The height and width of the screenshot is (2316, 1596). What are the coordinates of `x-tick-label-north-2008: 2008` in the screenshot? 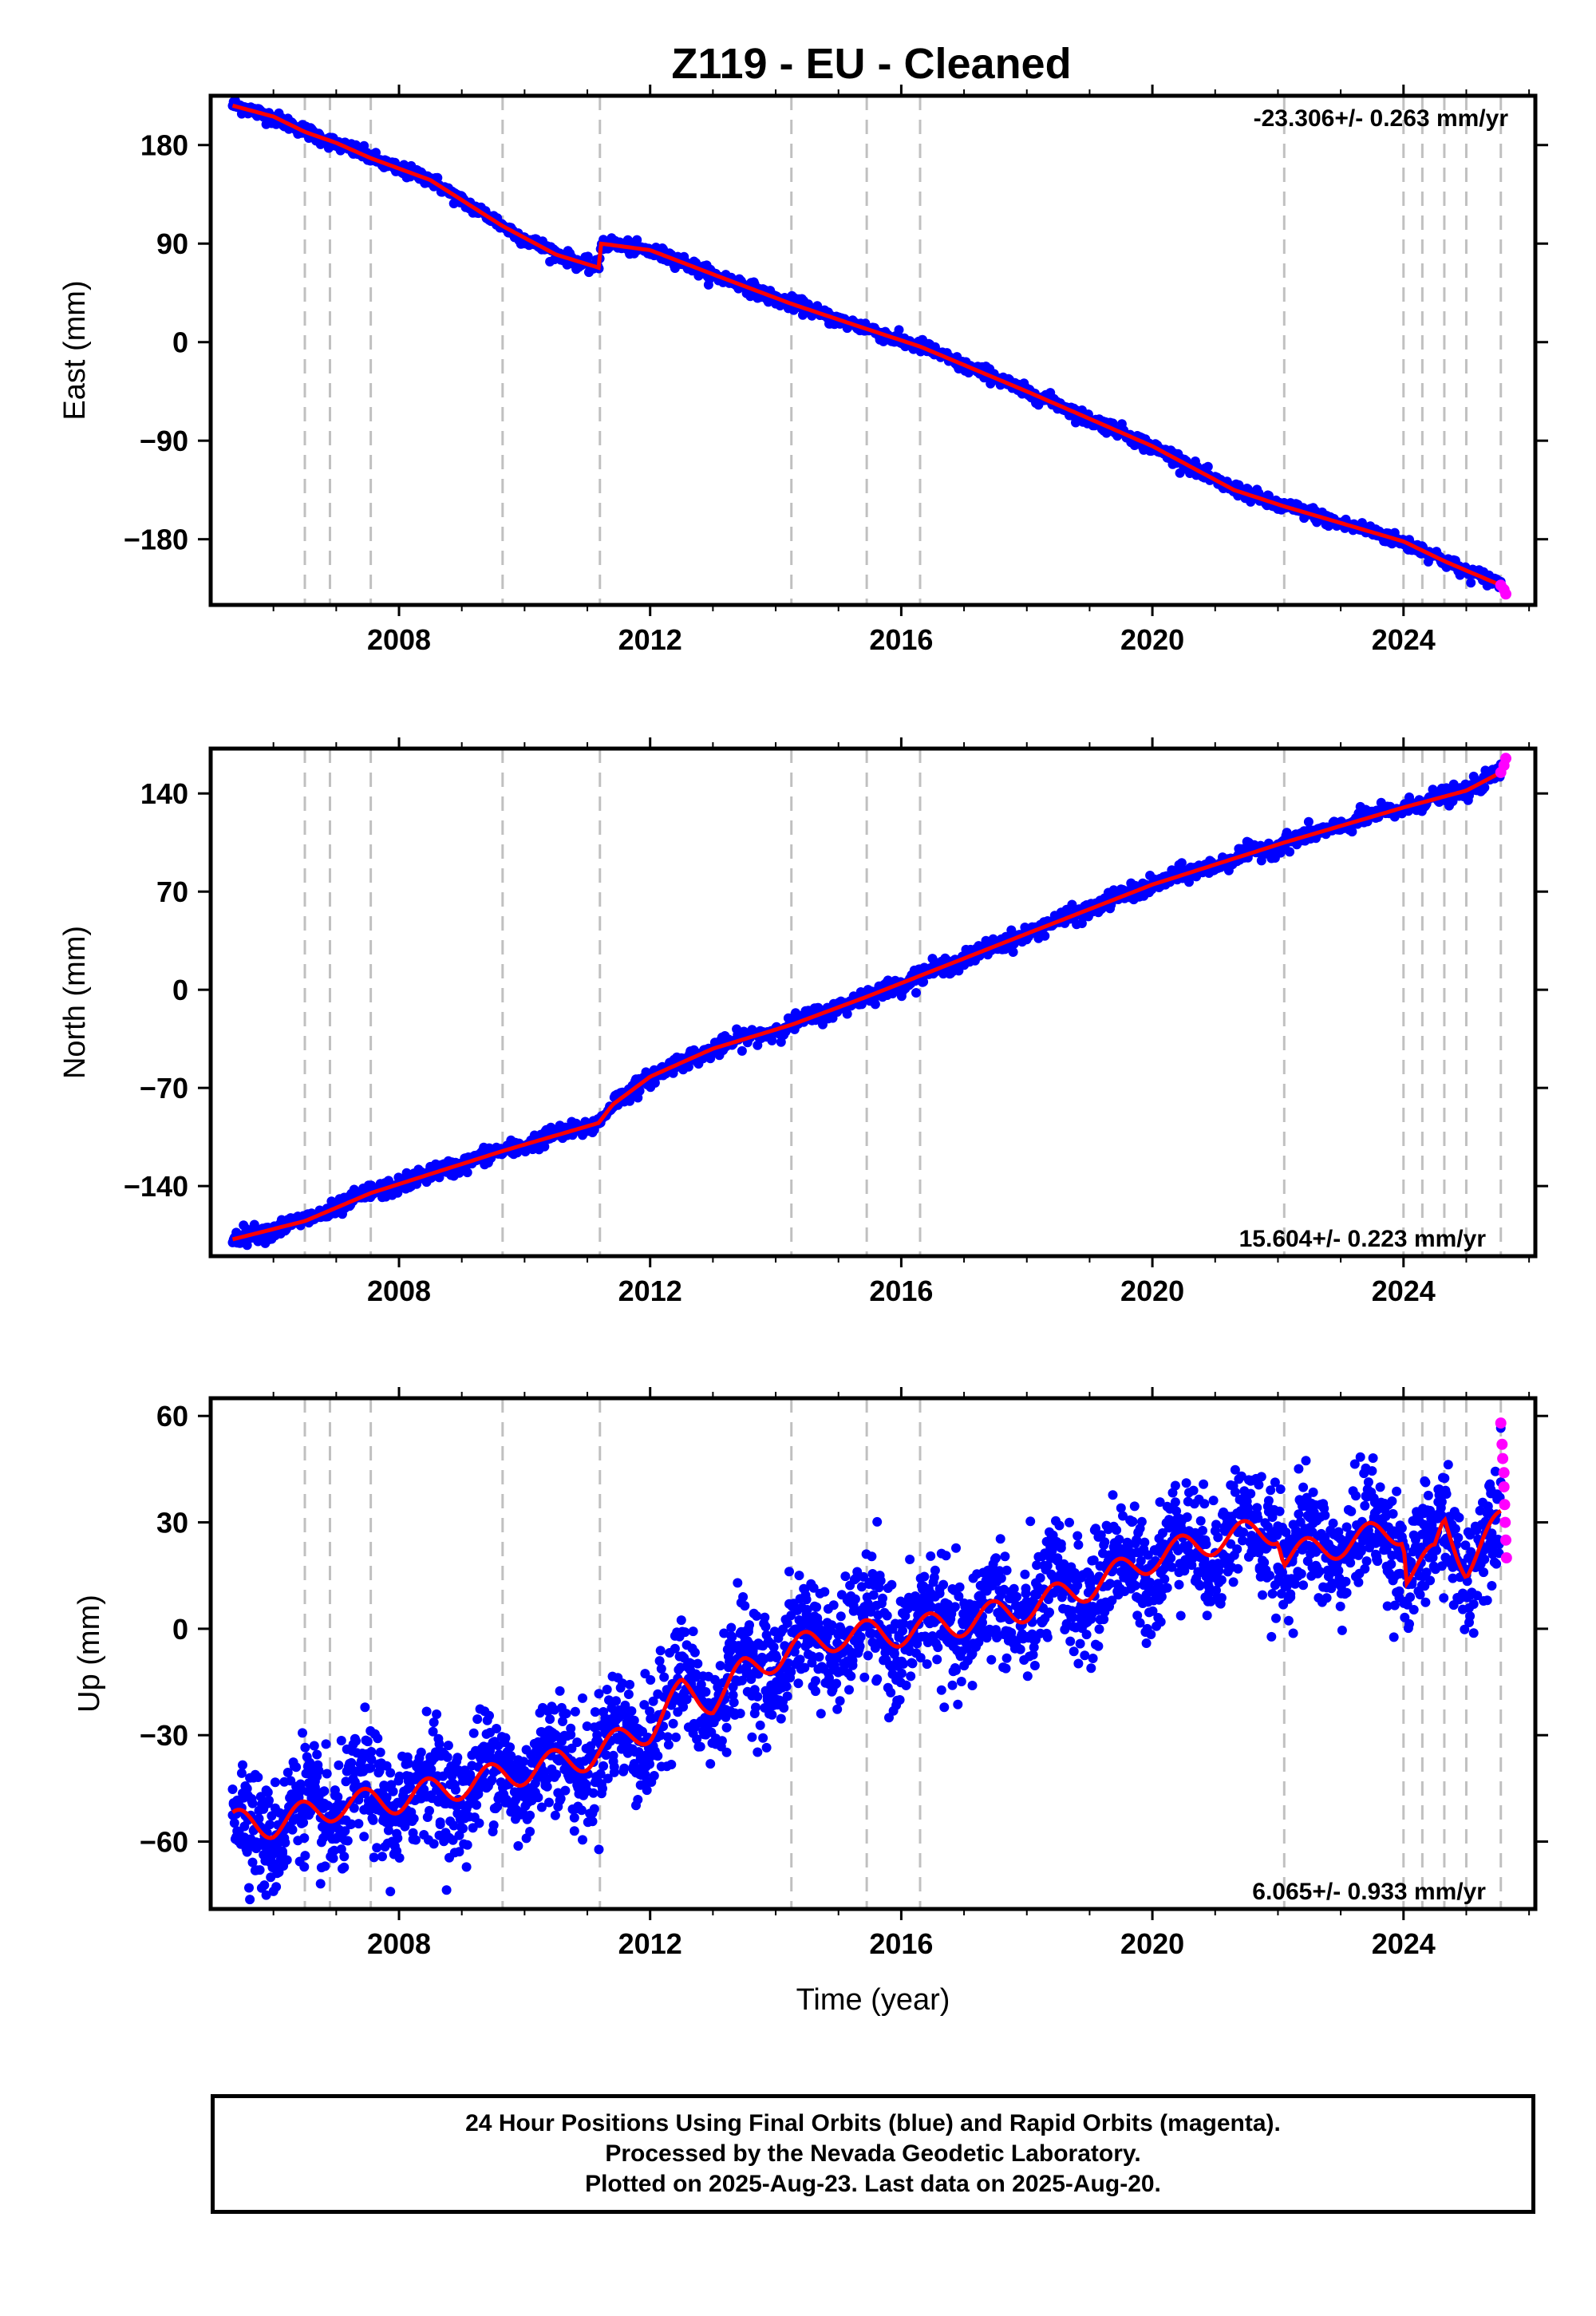 It's located at (399, 1291).